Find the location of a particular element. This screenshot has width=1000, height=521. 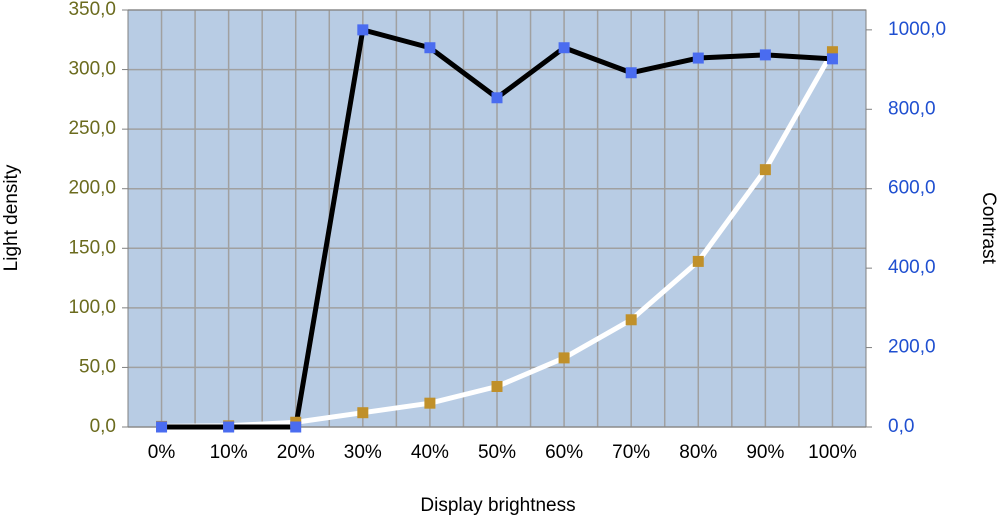

y-tick-label: 250,0 is located at coordinates (92, 128).